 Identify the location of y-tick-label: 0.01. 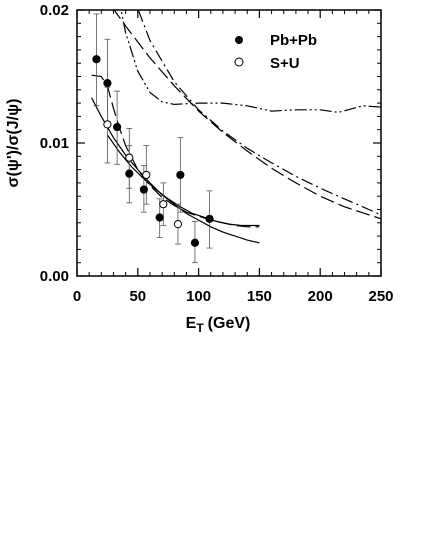
(54, 143).